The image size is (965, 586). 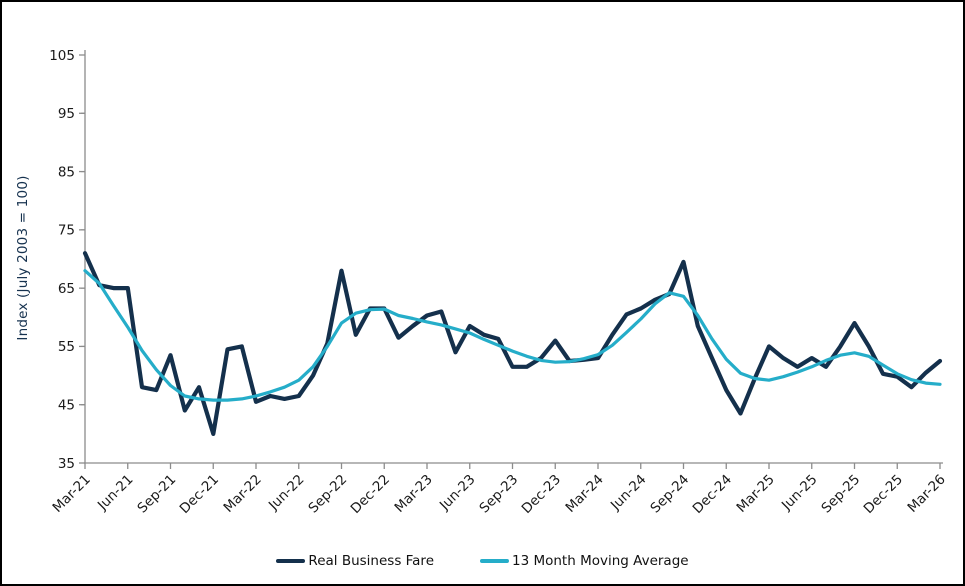 What do you see at coordinates (66, 289) in the screenshot?
I see `y-tick-label: 65` at bounding box center [66, 289].